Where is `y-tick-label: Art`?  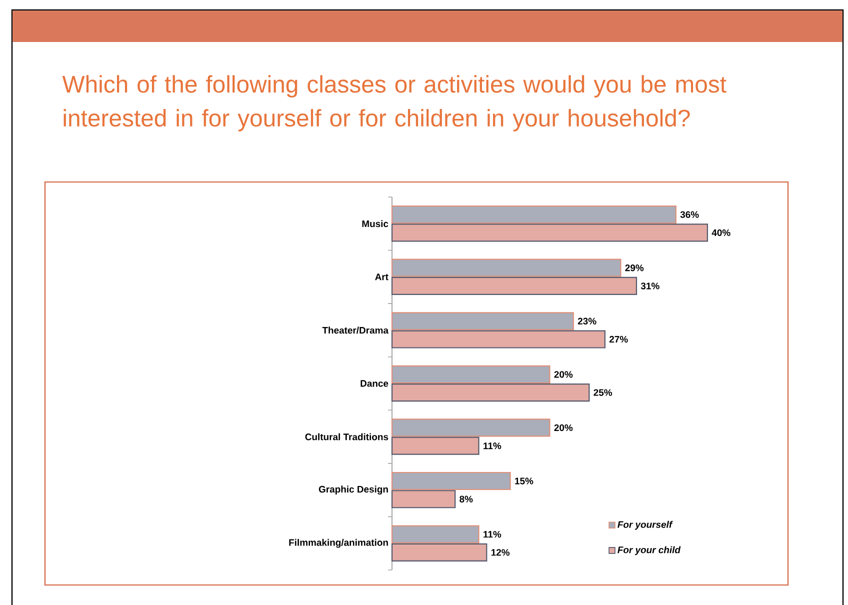
y-tick-label: Art is located at coordinates (381, 277).